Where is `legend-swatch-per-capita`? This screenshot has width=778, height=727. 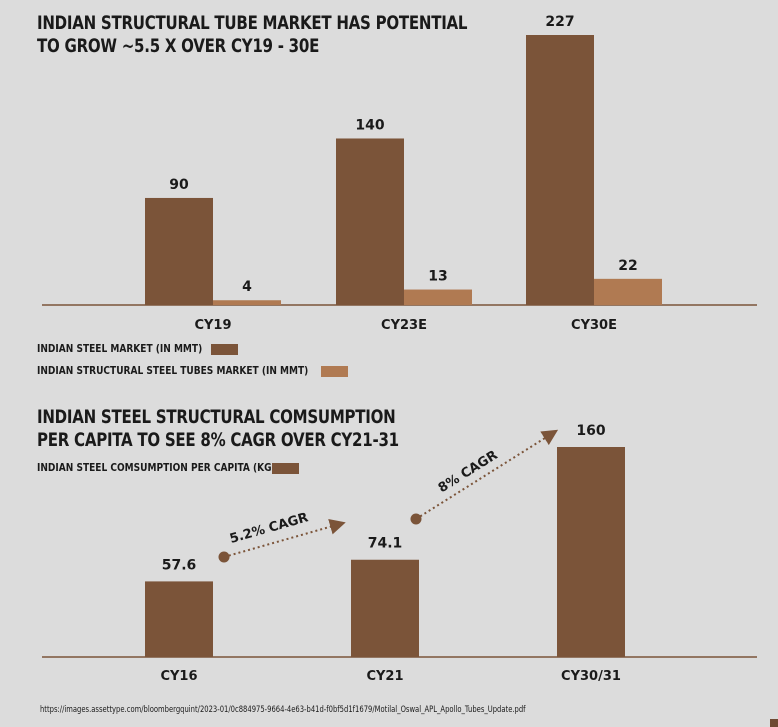
legend-swatch-per-capita is located at coordinates (285, 468).